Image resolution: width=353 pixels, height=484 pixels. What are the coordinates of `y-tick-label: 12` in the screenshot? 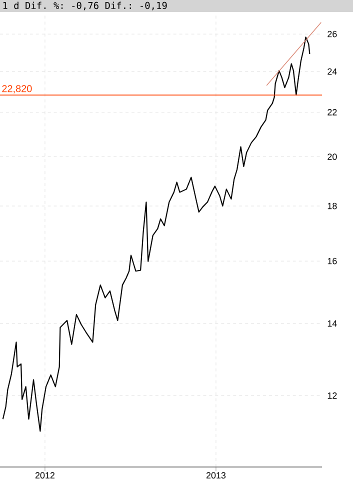 It's located at (332, 395).